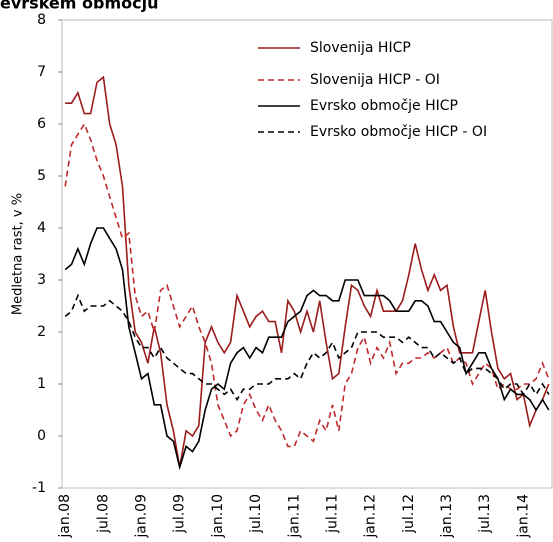 This screenshot has height=542, width=553. Describe the element at coordinates (409, 514) in the screenshot. I see `x-tick-label: jul.12` at that location.